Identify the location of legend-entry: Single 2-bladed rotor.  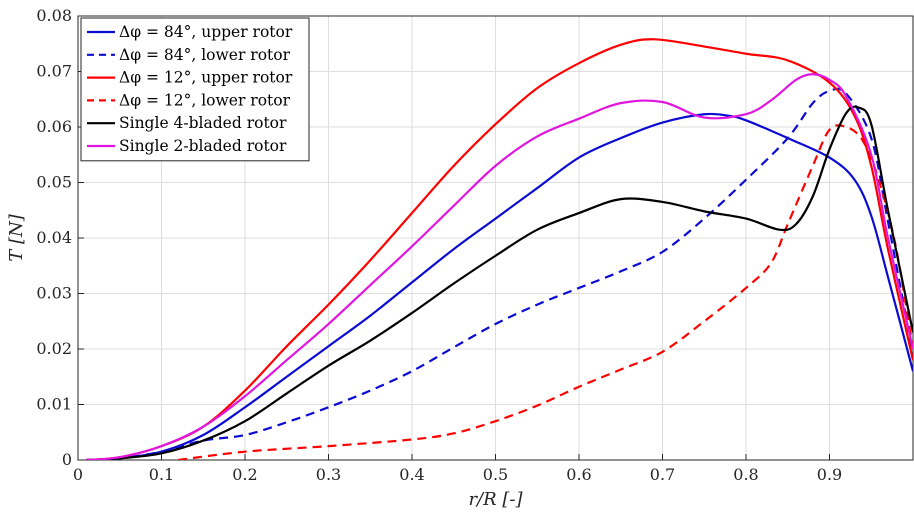
(203, 146).